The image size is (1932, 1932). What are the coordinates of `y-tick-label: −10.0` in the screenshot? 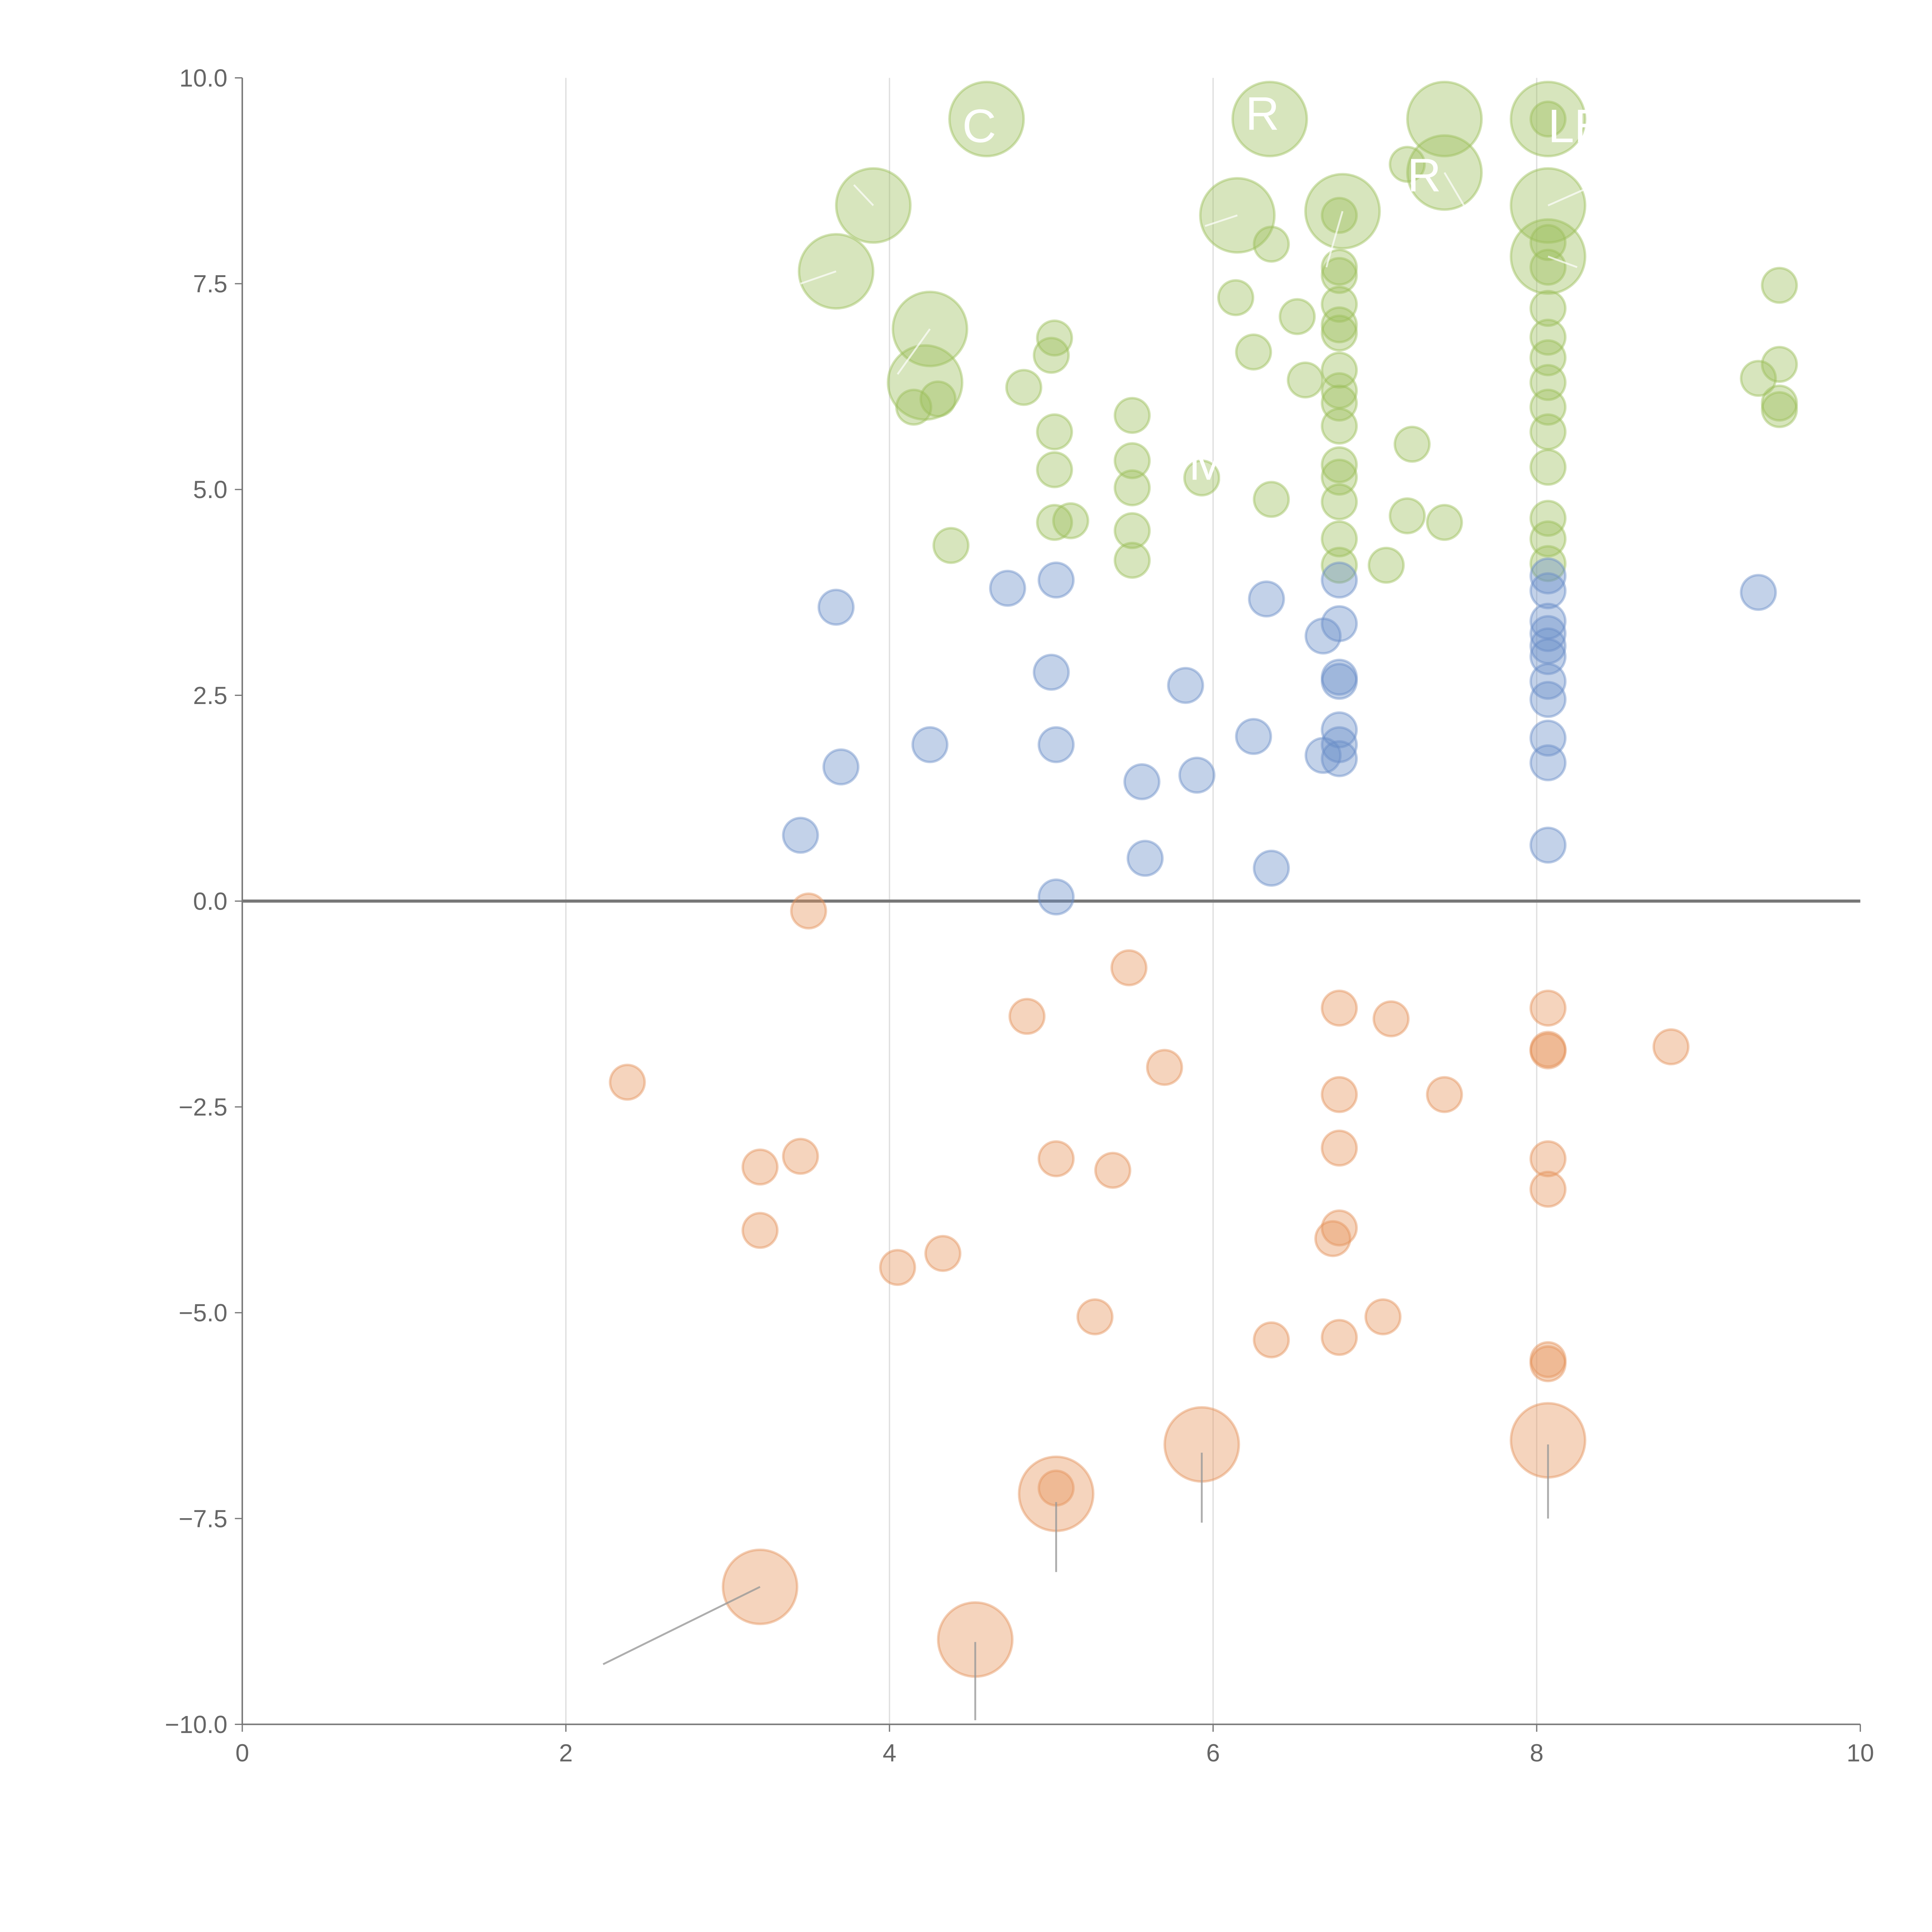 It's located at (197, 1725).